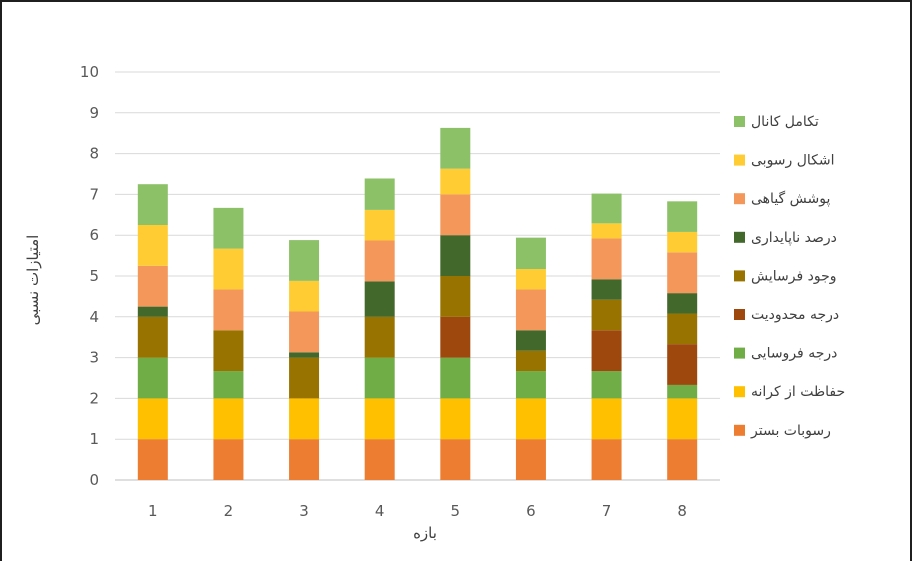 Image resolution: width=912 pixels, height=565 pixels. I want to click on y-tick-label: 5, so click(94, 276).